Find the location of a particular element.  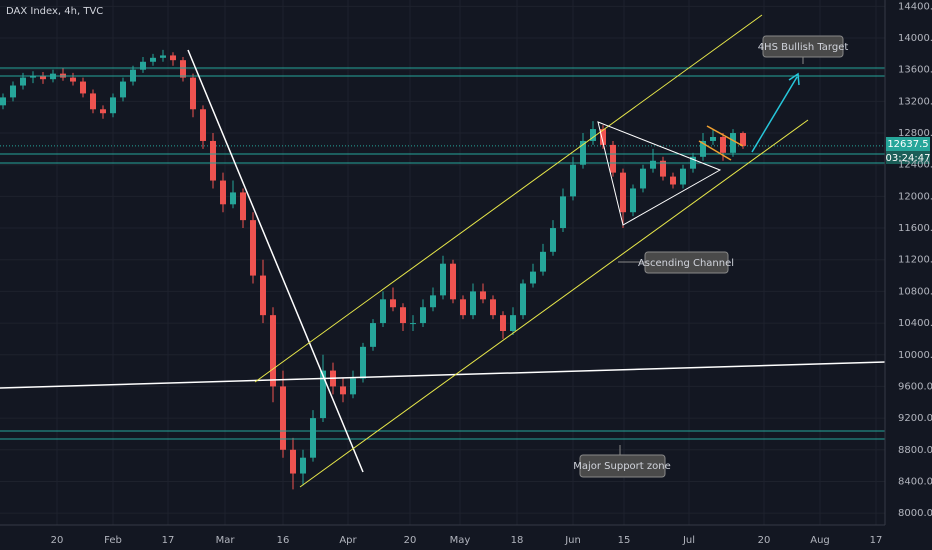

price-tag is located at coordinates (908, 144).